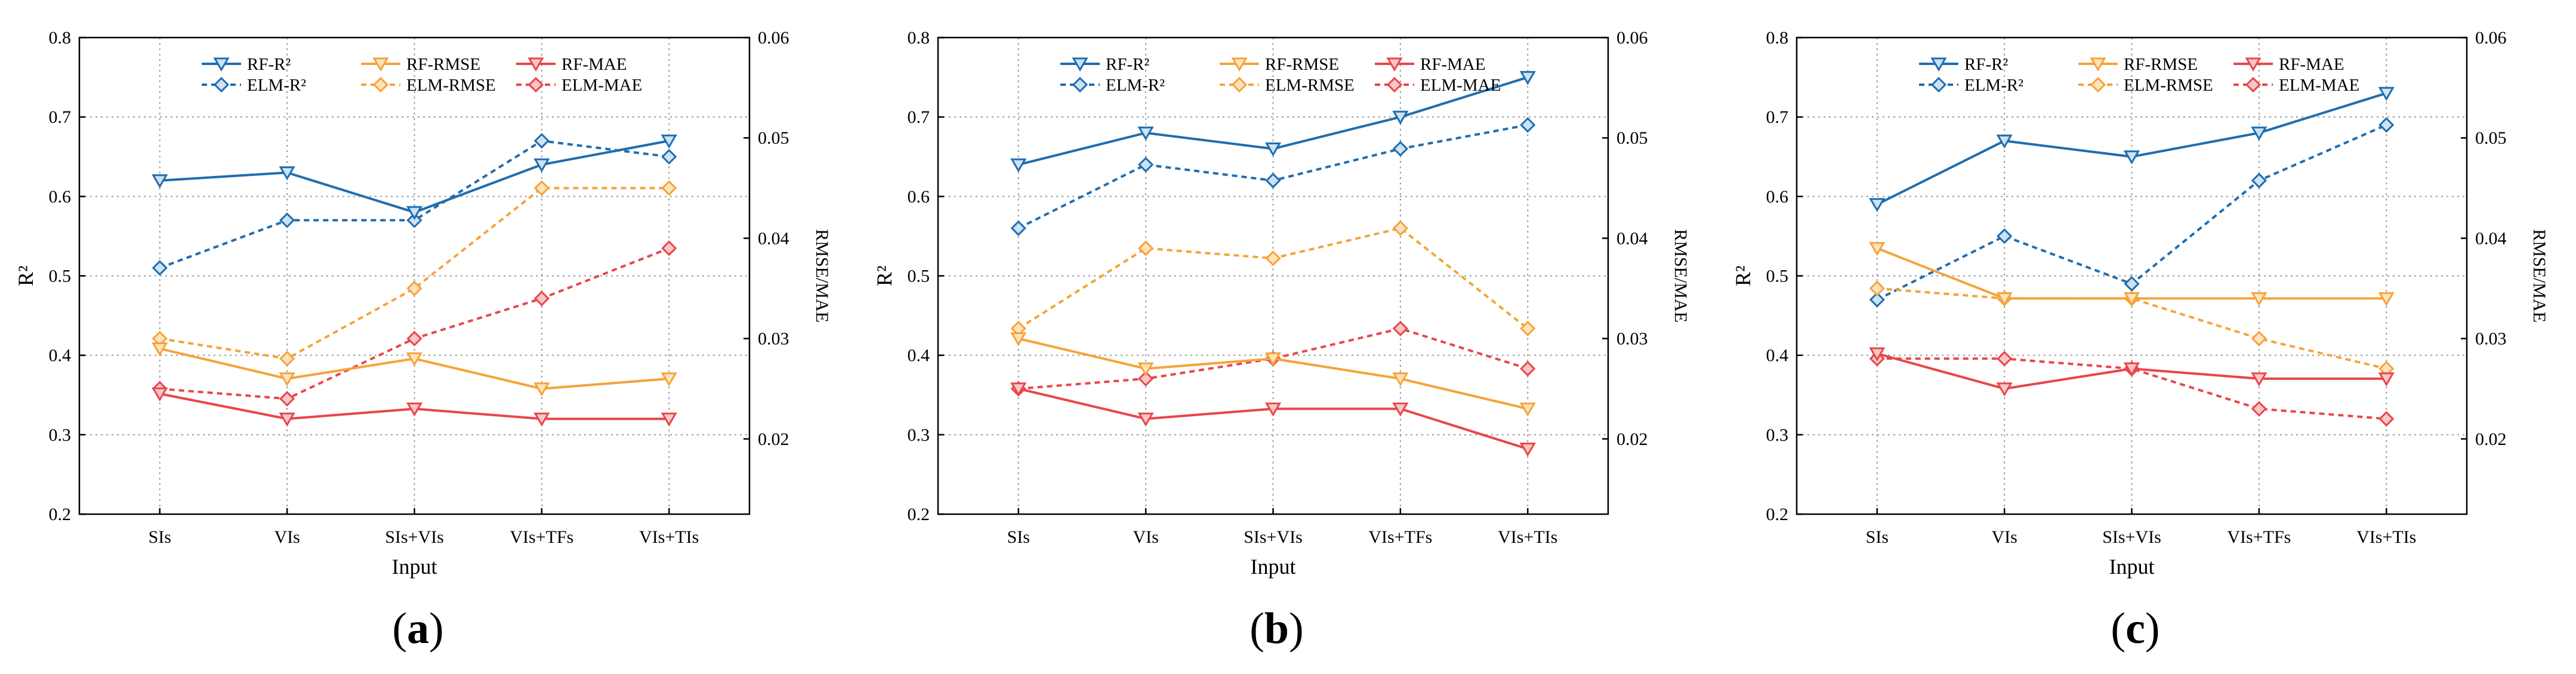 The height and width of the screenshot is (674, 2576). Describe the element at coordinates (415, 205) in the screenshot. I see `elm-r2-line` at that location.